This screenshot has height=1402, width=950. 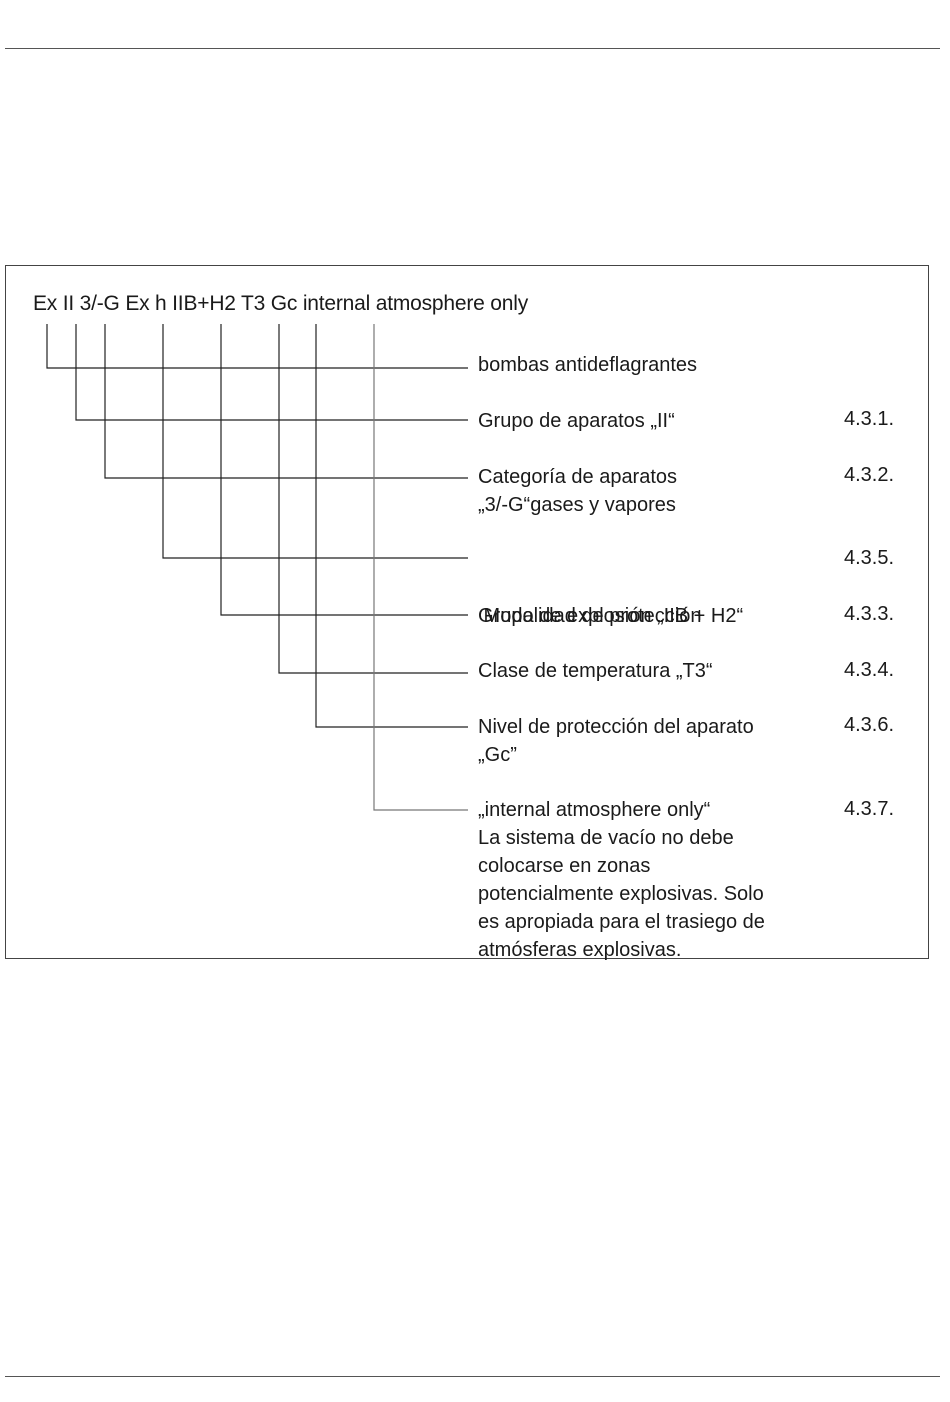 I want to click on item-label-line: bombas antideflagrantes, so click(x=588, y=365).